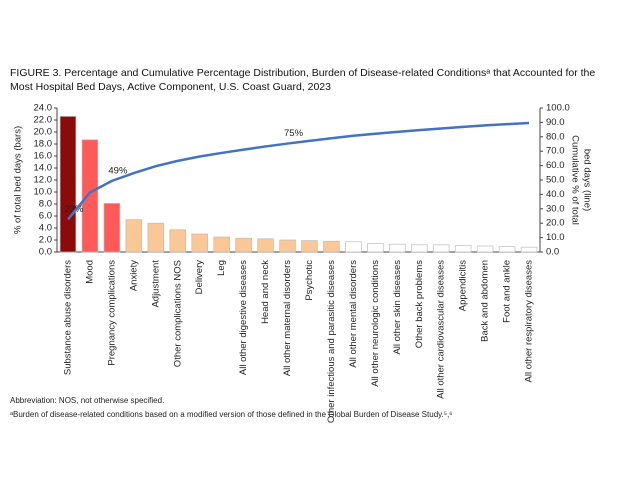  Describe the element at coordinates (463, 285) in the screenshot. I see `x-tick-label: Appendicitis` at that location.